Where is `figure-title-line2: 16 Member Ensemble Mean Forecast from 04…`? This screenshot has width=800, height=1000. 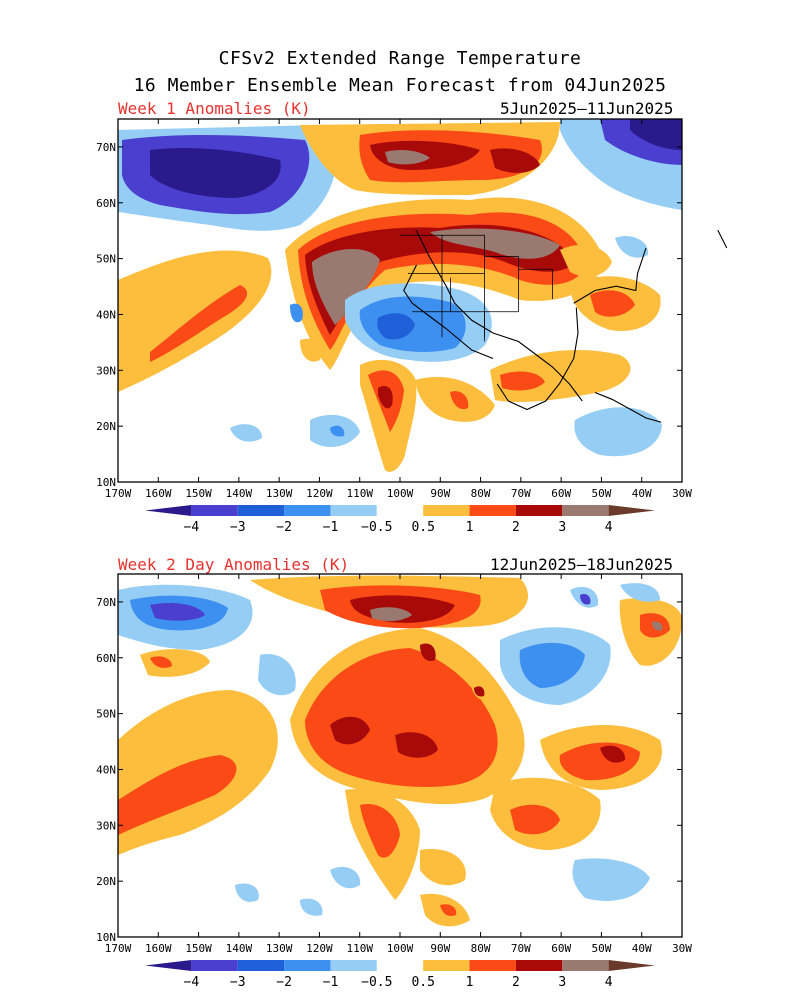 figure-title-line2: 16 Member Ensemble Mean Forecast from 04… is located at coordinates (400, 85).